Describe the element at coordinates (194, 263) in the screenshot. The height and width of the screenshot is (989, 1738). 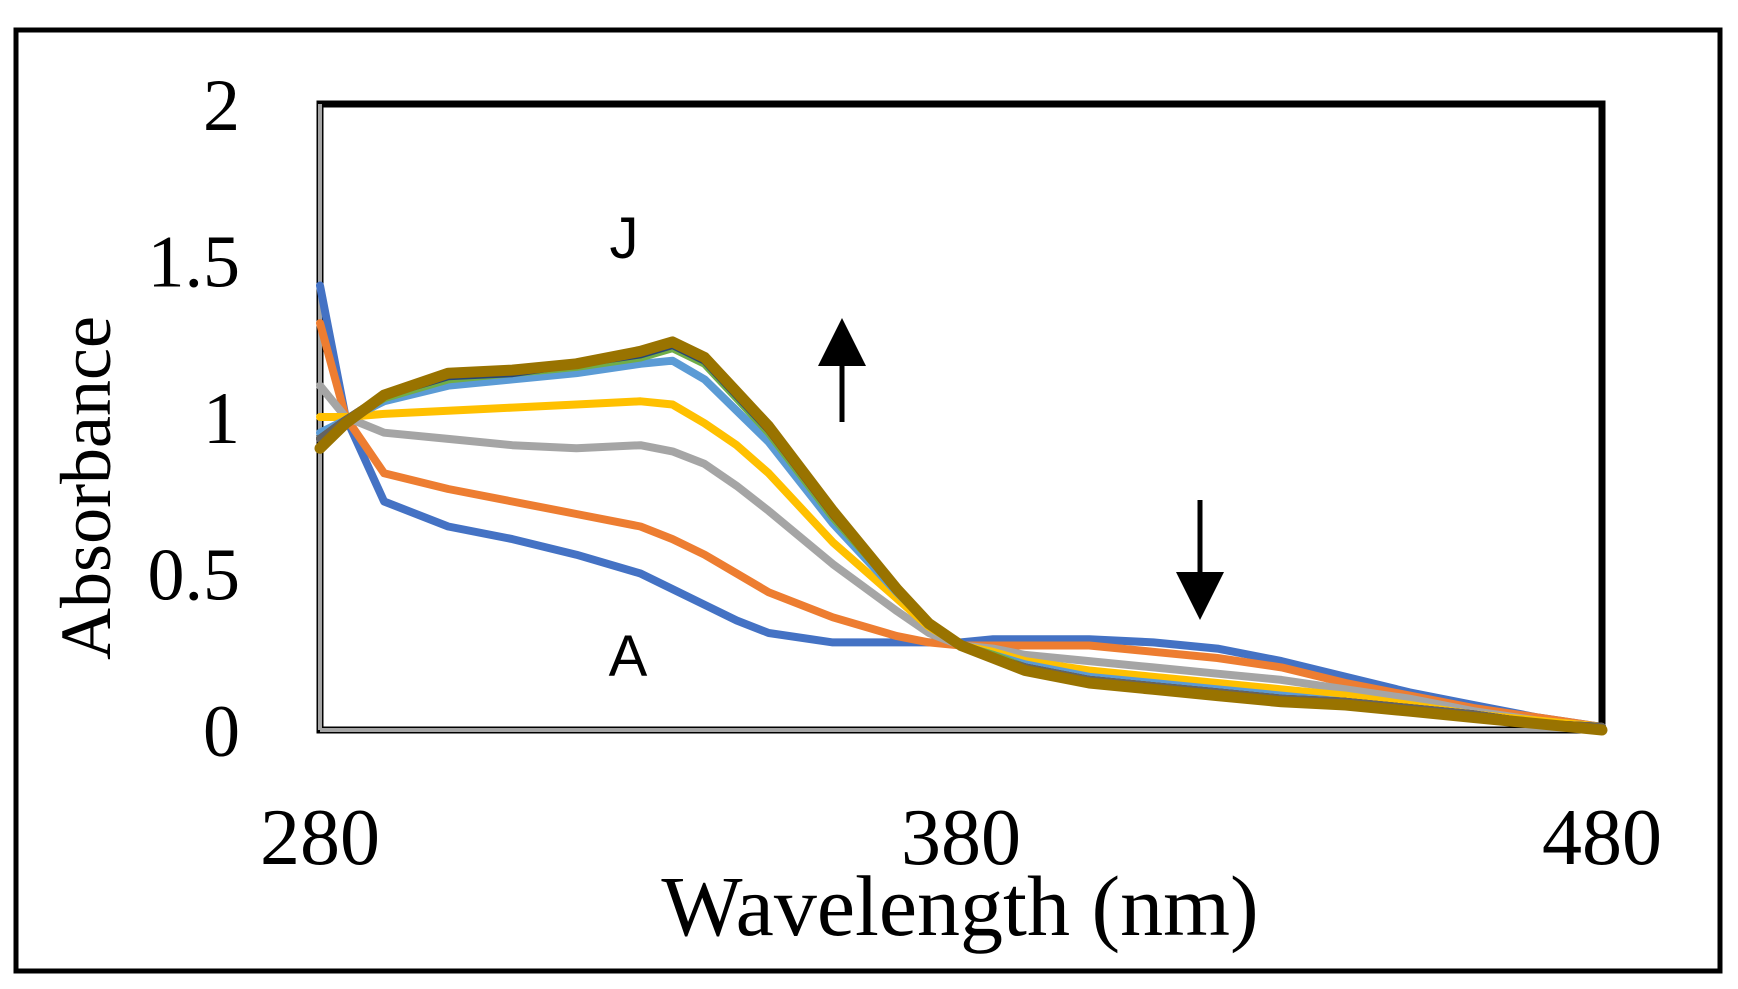
I see `y-tick-label: 1.5` at that location.